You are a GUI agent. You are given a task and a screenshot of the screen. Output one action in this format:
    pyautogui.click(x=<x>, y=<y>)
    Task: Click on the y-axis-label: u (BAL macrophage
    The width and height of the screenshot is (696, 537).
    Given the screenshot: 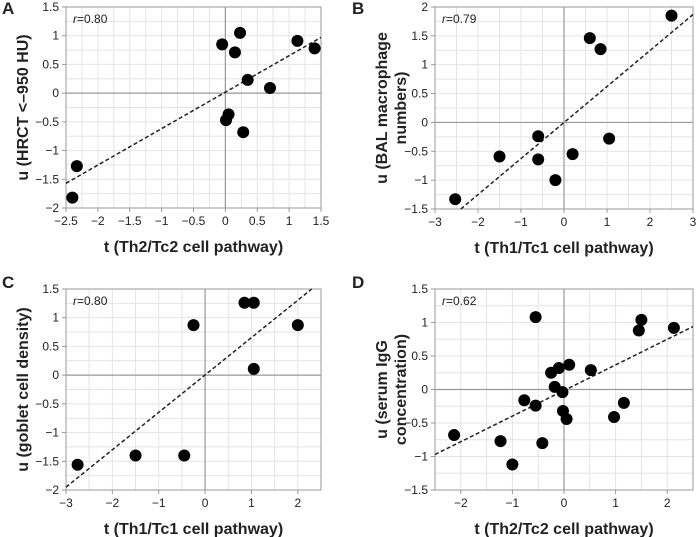 What is the action you would take?
    pyautogui.click(x=382, y=108)
    